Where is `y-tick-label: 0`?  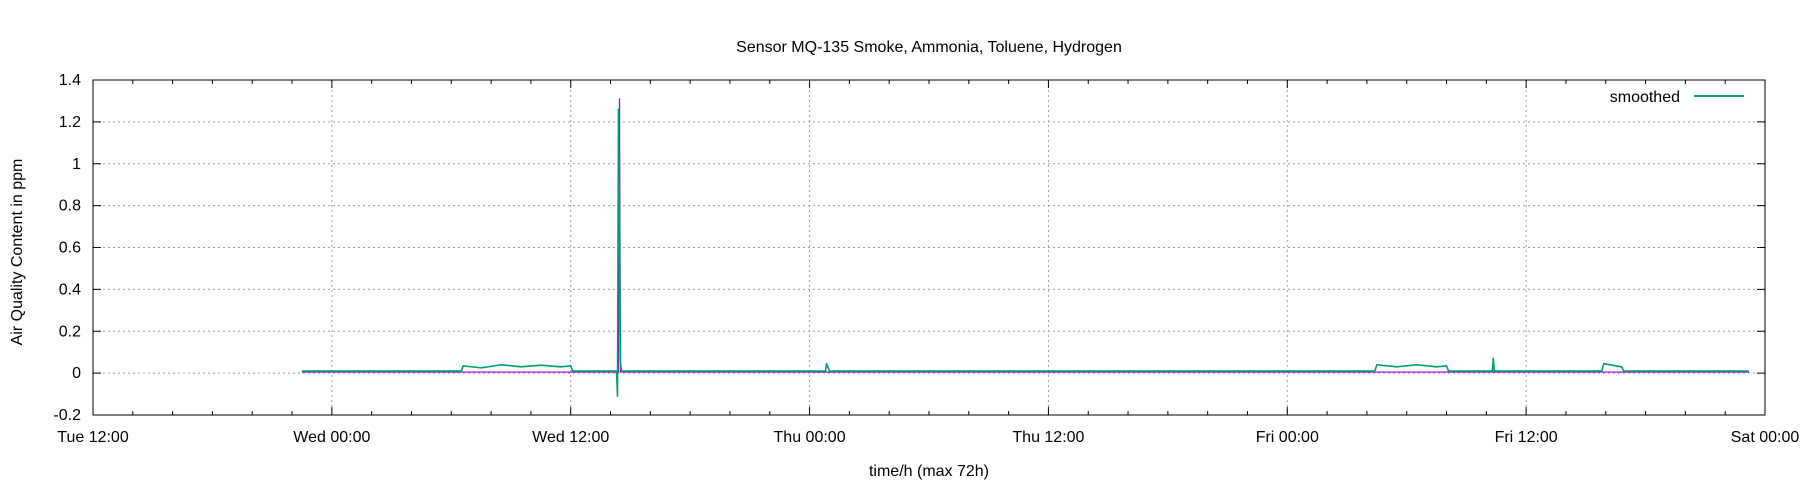
y-tick-label: 0 is located at coordinates (76, 373).